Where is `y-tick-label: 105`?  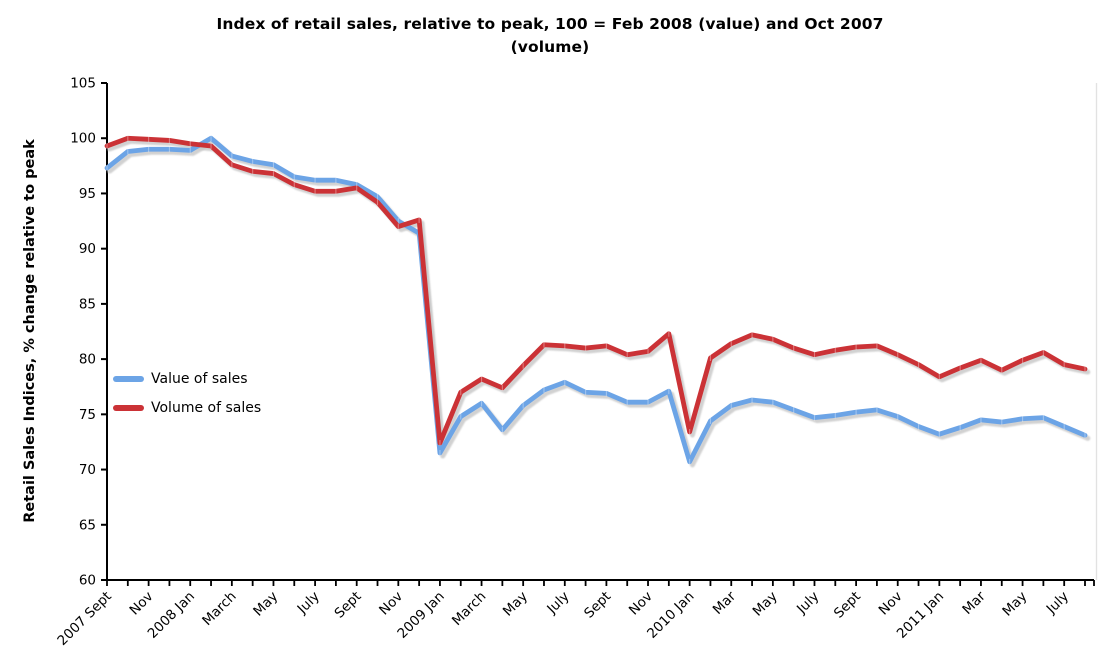 y-tick-label: 105 is located at coordinates (83, 84).